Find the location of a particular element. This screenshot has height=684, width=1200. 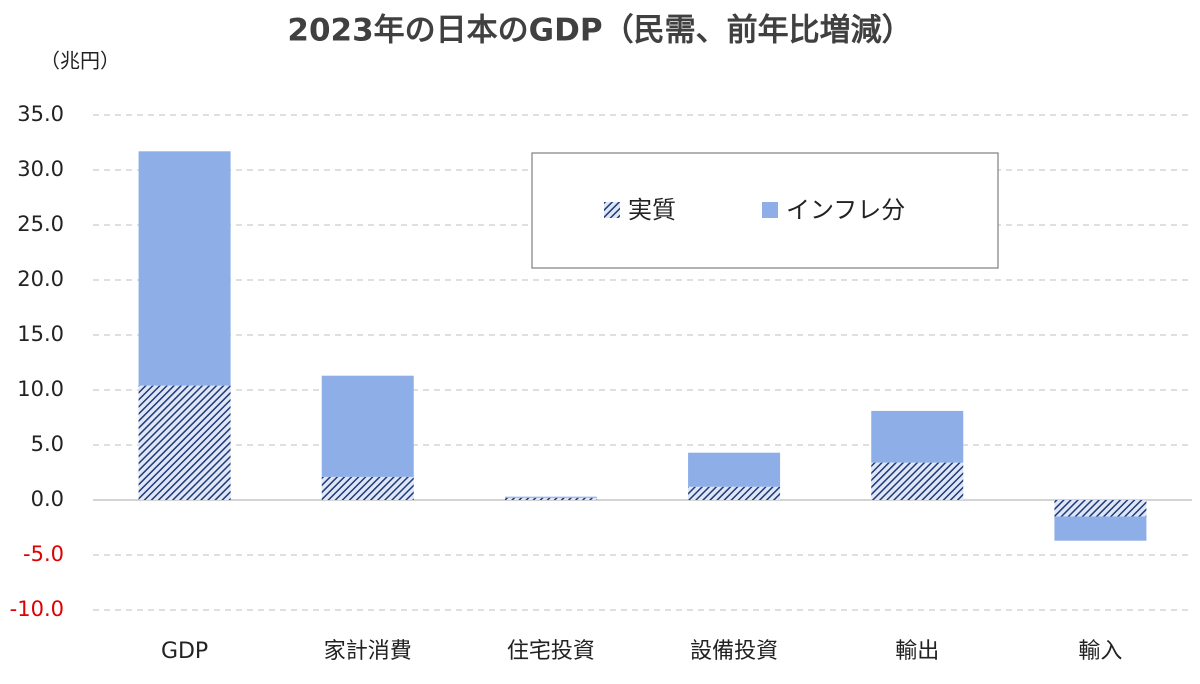

y-tick-label: -5.0 is located at coordinates (43, 554).